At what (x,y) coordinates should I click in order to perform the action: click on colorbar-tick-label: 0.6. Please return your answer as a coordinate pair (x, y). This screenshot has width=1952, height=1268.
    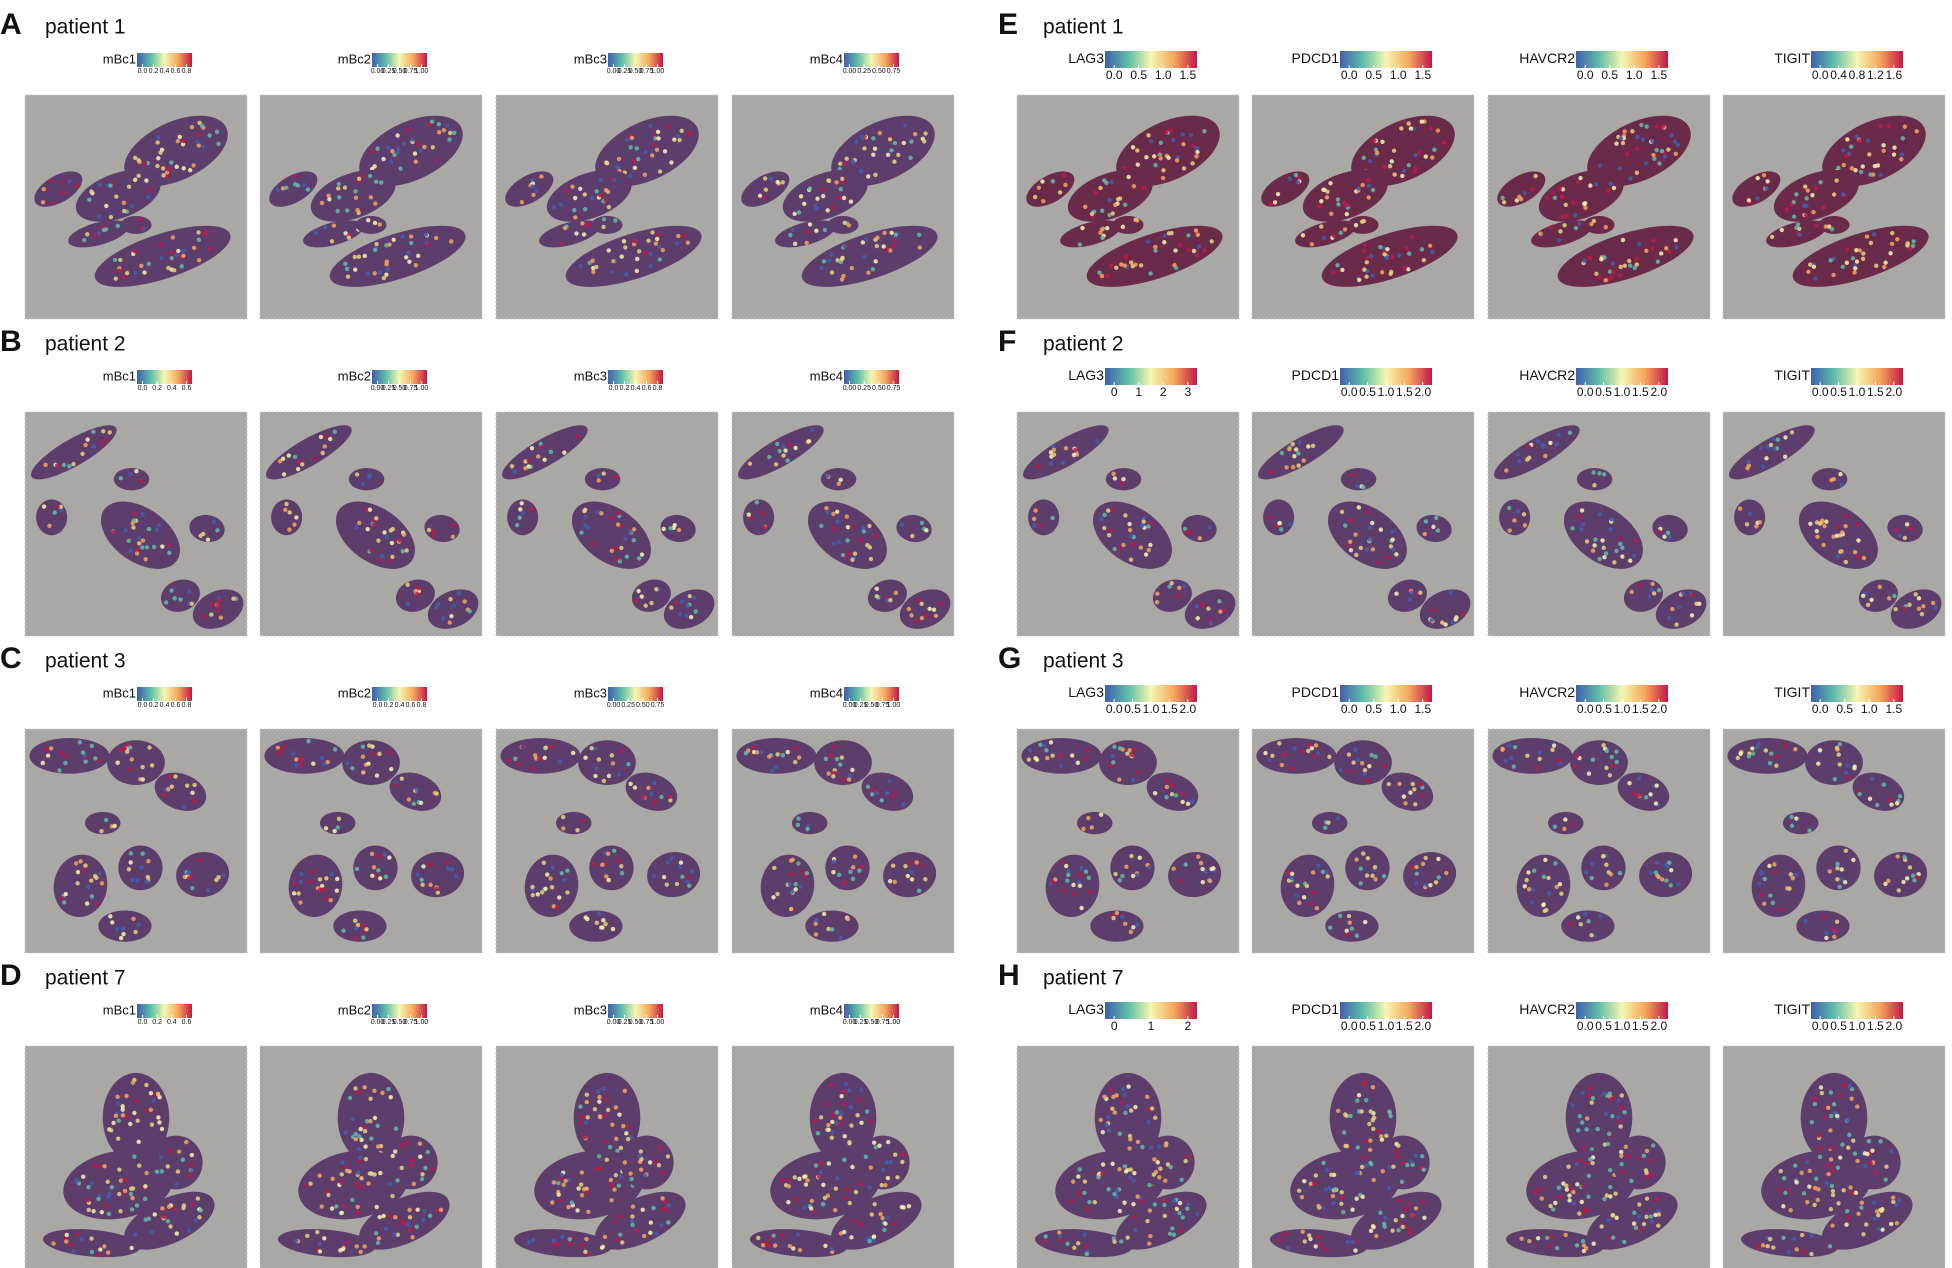
    Looking at the image, I should click on (176, 71).